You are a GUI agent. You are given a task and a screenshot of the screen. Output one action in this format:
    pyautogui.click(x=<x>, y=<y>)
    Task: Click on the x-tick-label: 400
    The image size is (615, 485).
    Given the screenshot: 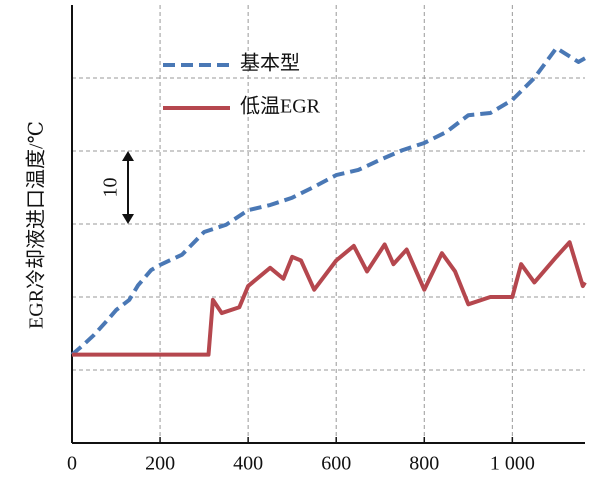 What is the action you would take?
    pyautogui.click(x=248, y=464)
    